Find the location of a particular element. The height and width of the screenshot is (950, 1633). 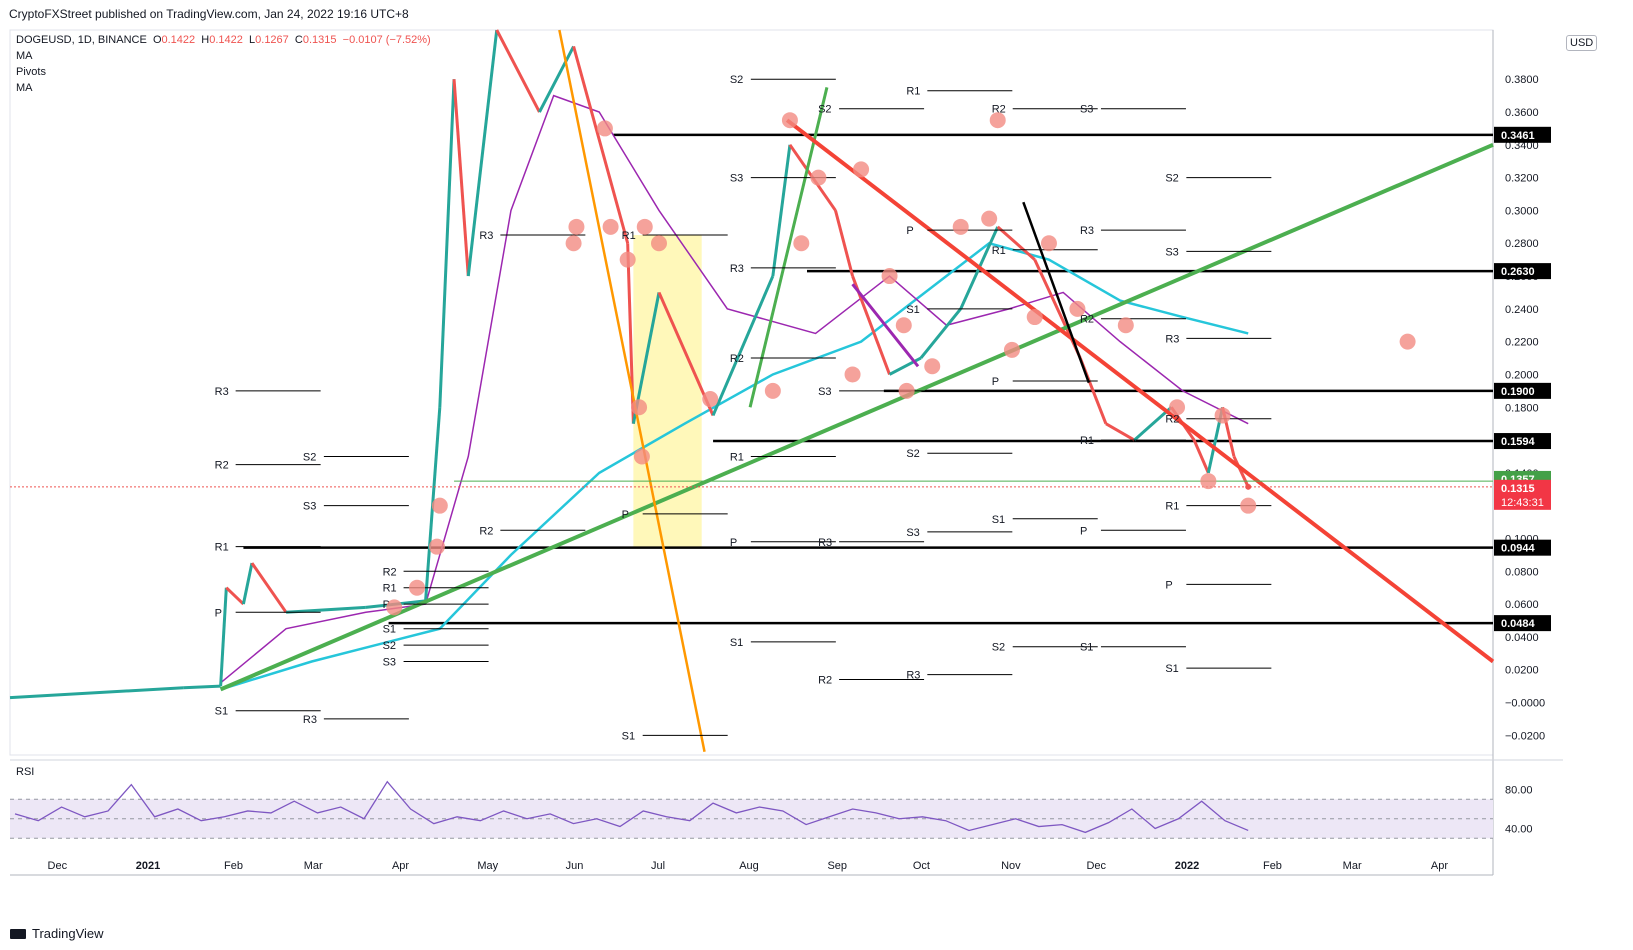

time-tick-label: May is located at coordinates (487, 866).